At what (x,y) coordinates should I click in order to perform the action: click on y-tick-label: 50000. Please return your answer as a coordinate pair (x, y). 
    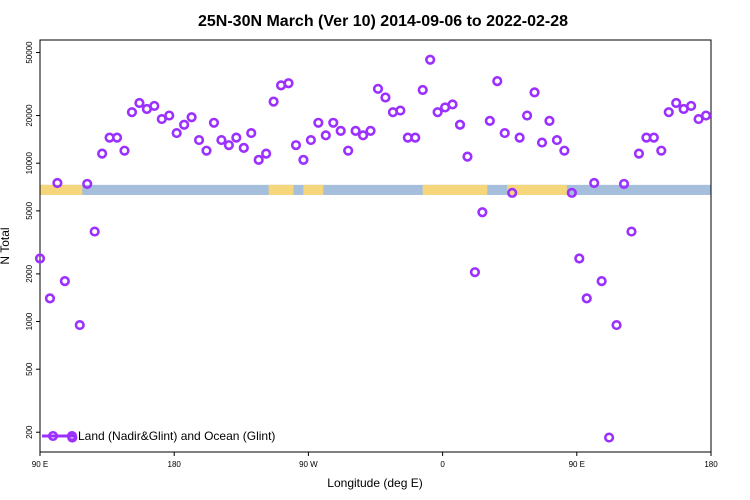
    Looking at the image, I should click on (29, 52).